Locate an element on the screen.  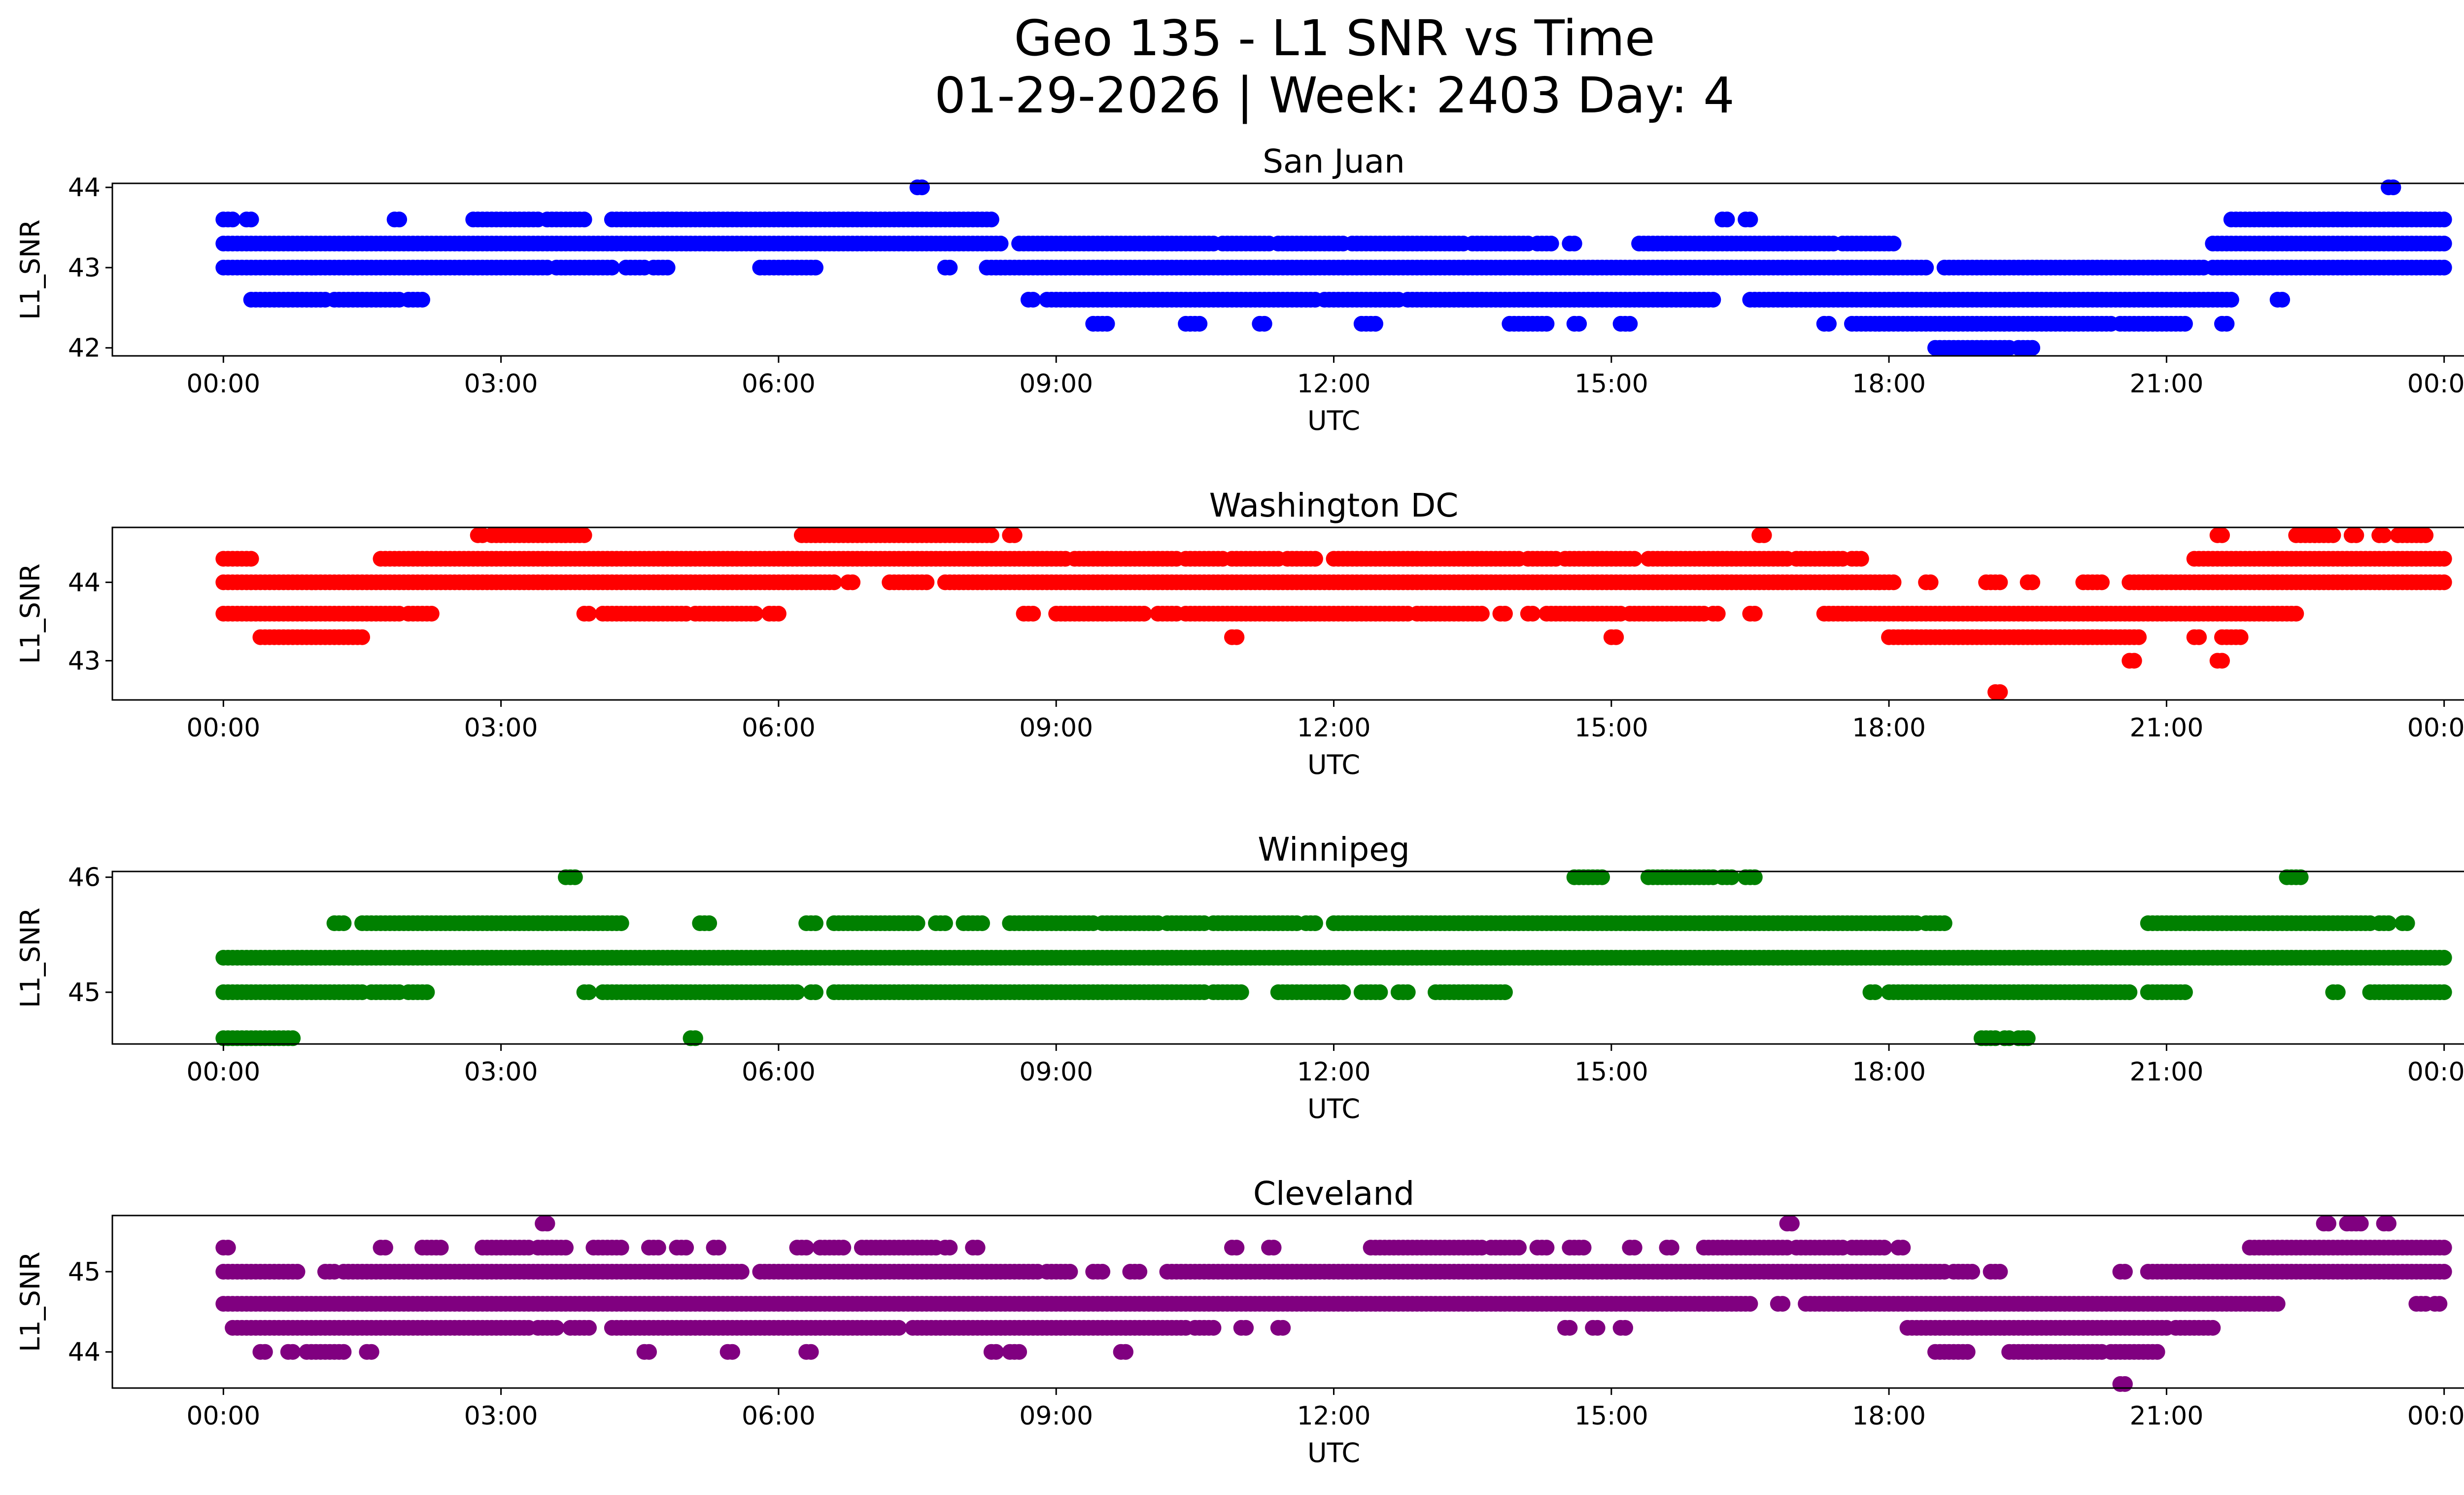
x-axis-label-winnipeg: UTC is located at coordinates (1333, 1108).